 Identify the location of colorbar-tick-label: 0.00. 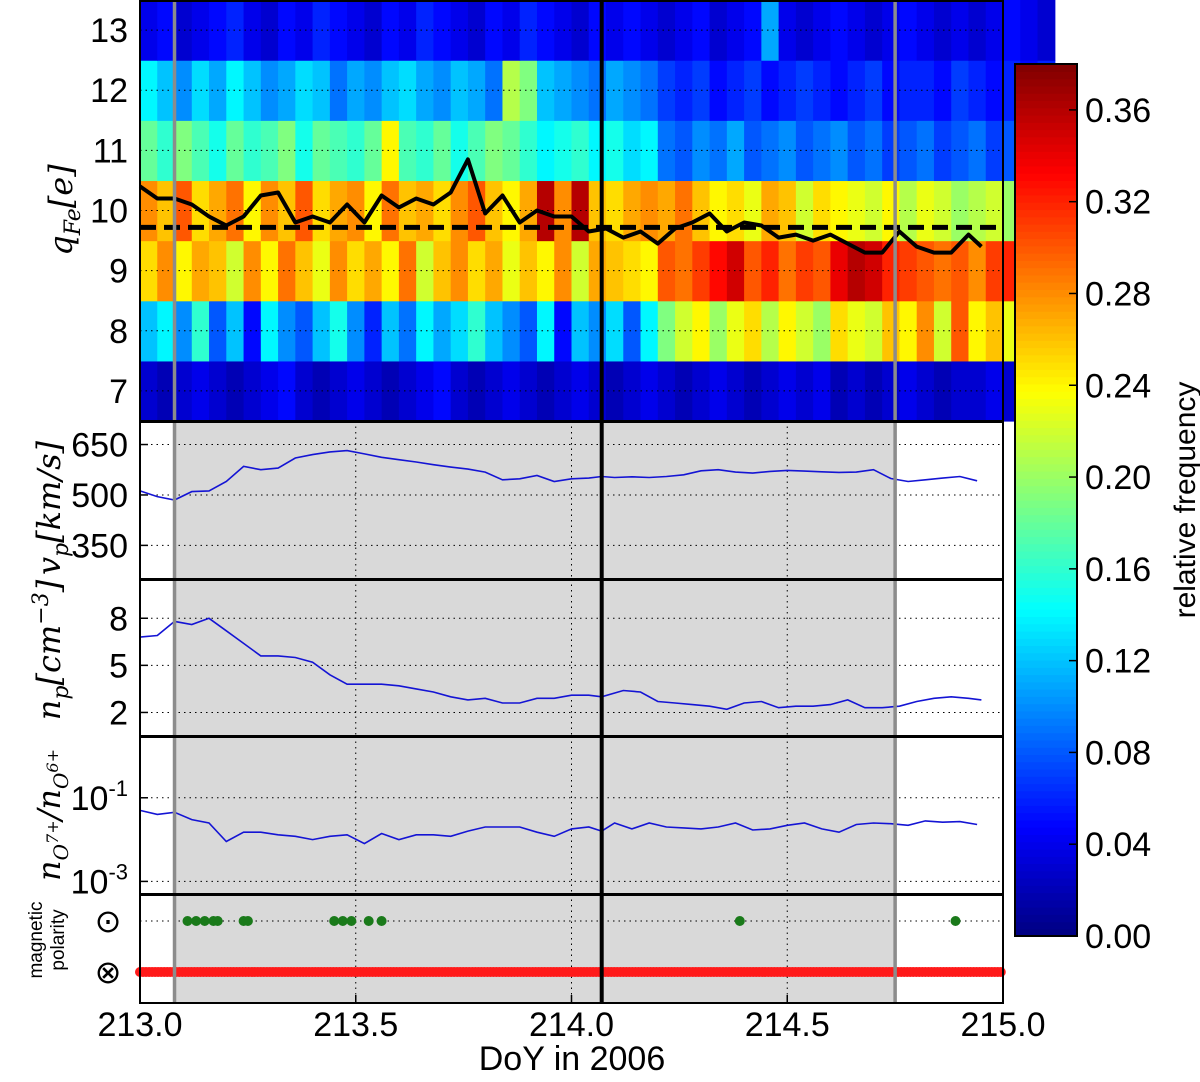
(1118, 937).